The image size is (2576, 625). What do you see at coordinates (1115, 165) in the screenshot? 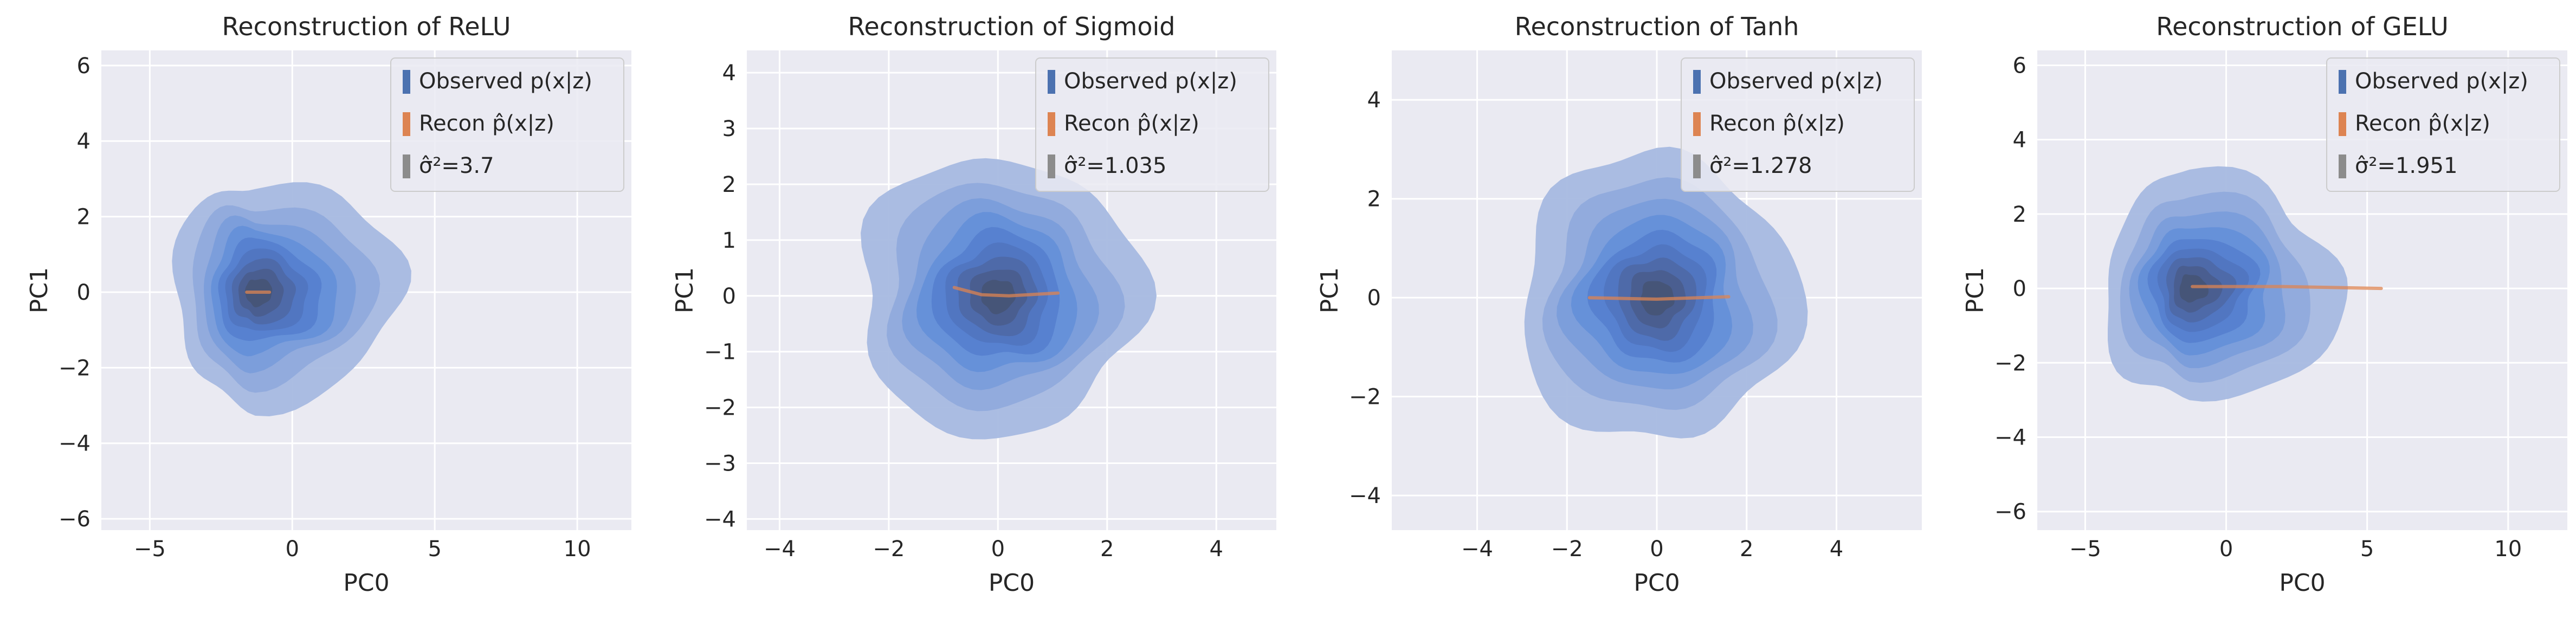
I see `legend-label: σ̂²=1.035` at bounding box center [1115, 165].